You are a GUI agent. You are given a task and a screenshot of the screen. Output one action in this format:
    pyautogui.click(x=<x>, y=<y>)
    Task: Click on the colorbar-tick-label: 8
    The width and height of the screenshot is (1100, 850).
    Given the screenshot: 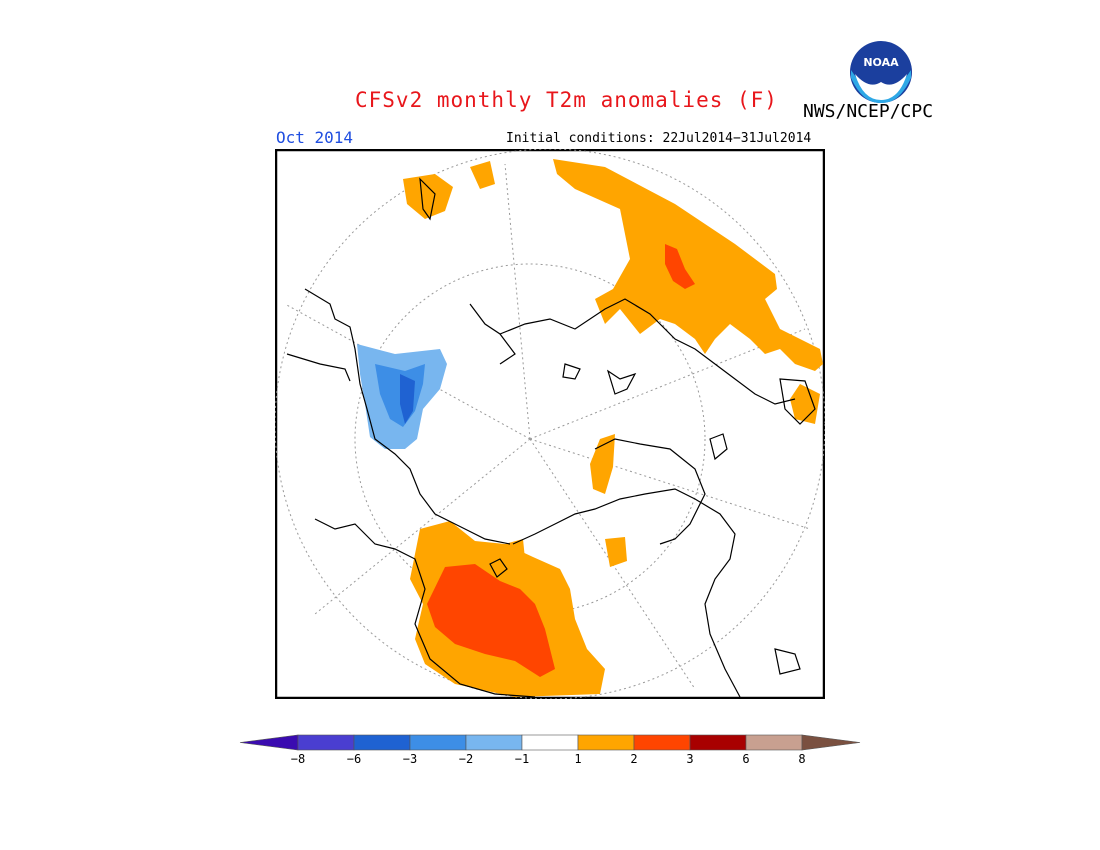 What is the action you would take?
    pyautogui.click(x=802, y=759)
    